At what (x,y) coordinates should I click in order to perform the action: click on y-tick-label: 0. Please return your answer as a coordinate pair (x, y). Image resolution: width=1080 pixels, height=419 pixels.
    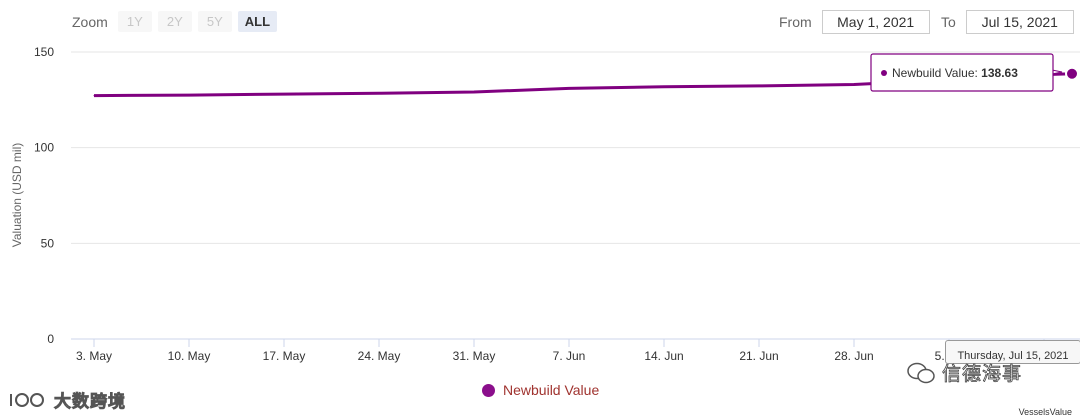
    Looking at the image, I should click on (50, 339).